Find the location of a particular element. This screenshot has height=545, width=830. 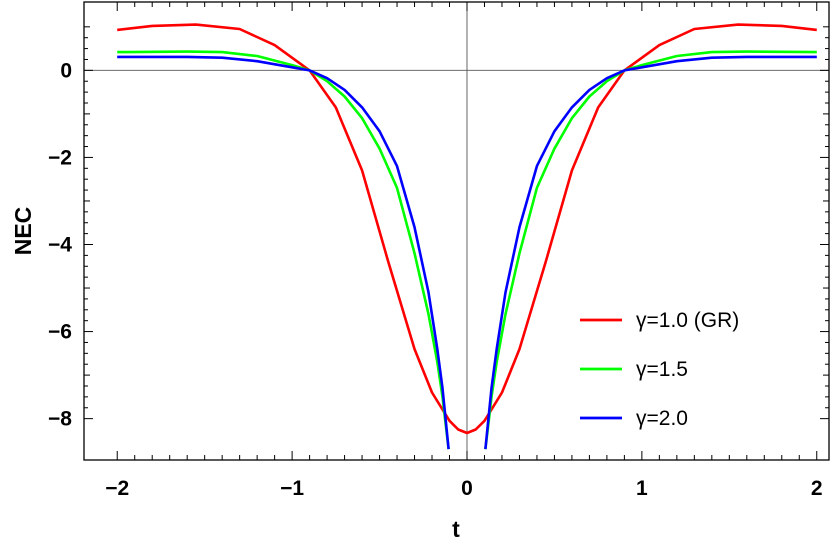

y-tick-label: −2 is located at coordinates (60, 157).